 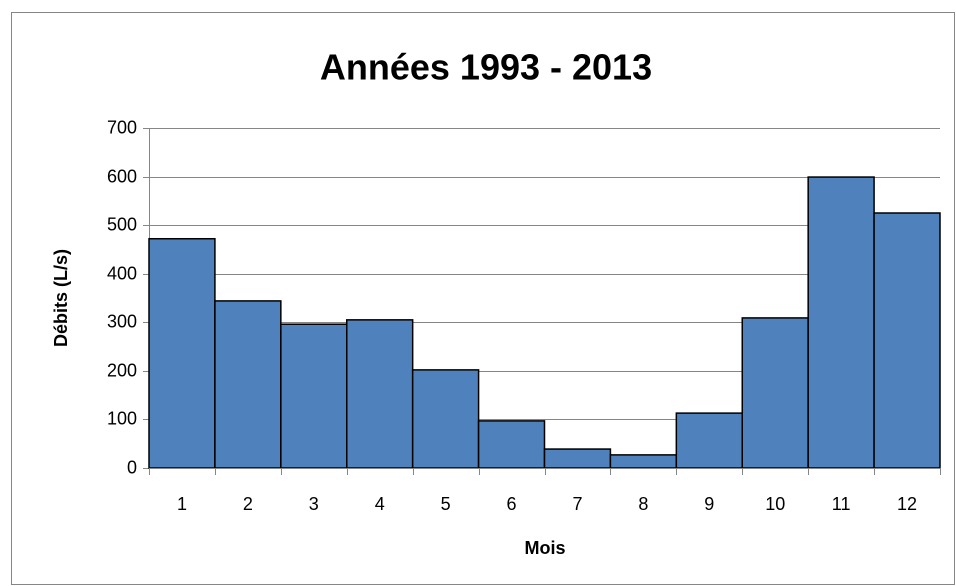 I want to click on x-tick-label: 9, so click(x=709, y=504).